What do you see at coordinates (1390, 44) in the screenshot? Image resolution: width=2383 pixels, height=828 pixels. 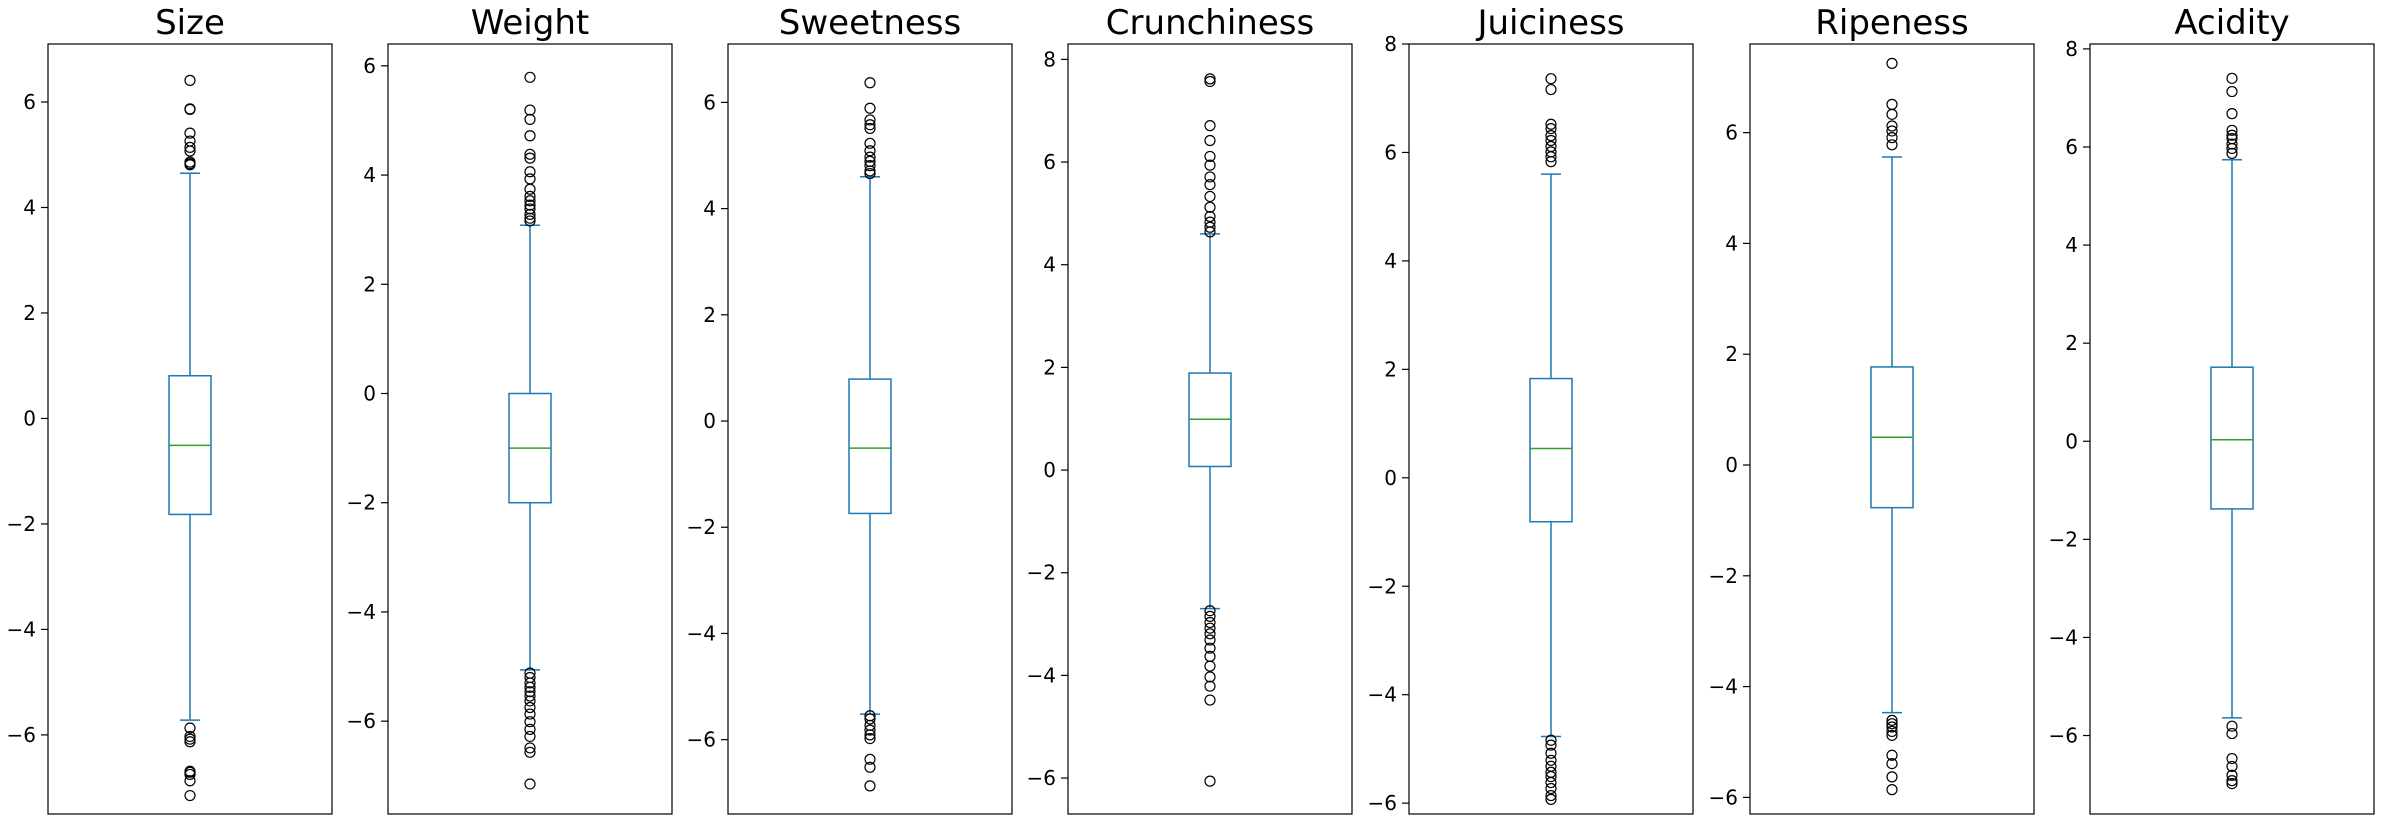 I see `y-tick-label-juiciness: 8` at bounding box center [1390, 44].